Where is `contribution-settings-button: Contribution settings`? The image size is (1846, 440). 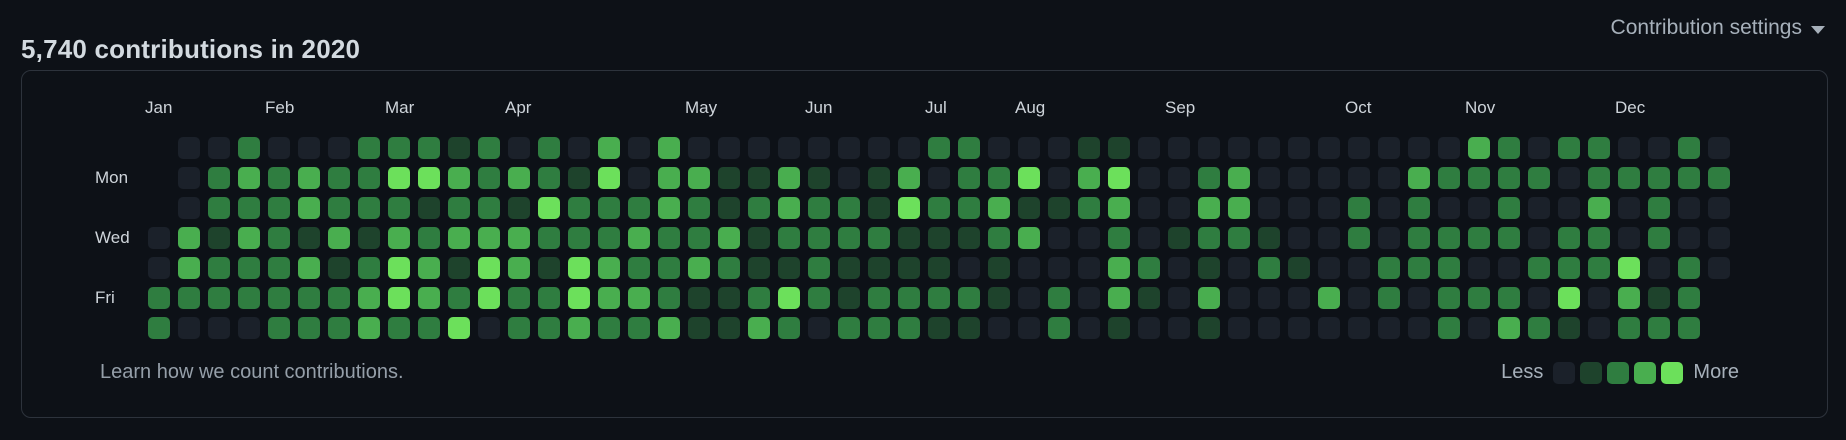
contribution-settings-button: Contribution settings is located at coordinates (1718, 28).